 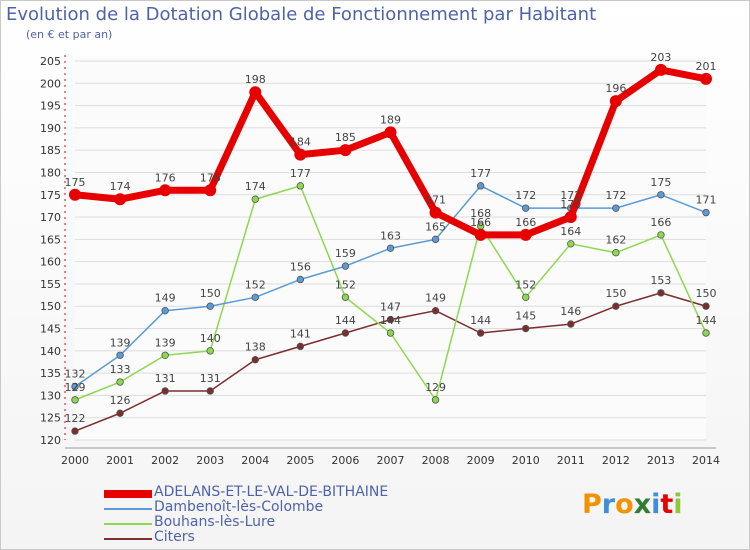 I want to click on data-label: 163, so click(x=390, y=235).